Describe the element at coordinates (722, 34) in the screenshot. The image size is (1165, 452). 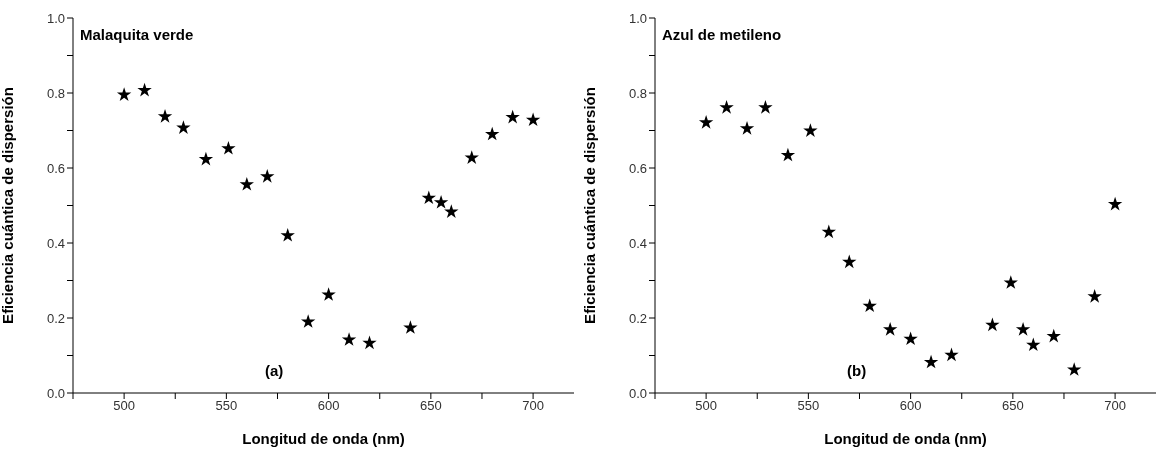
I see `text: Azul de metileno` at that location.